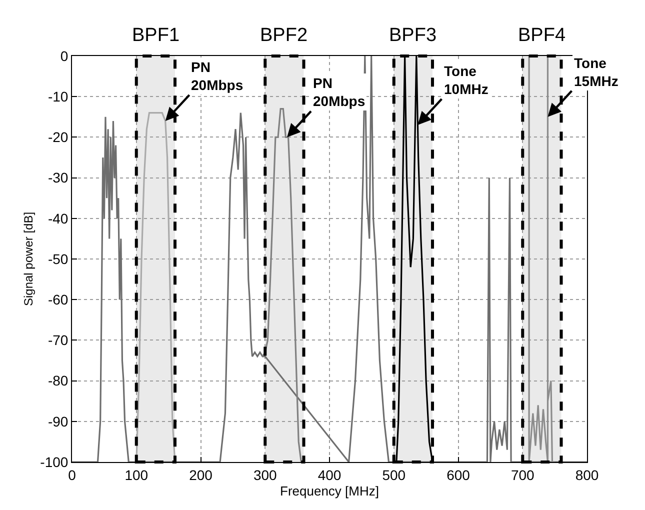 The height and width of the screenshot is (510, 645). I want to click on band-label: BPF2, so click(284, 35).